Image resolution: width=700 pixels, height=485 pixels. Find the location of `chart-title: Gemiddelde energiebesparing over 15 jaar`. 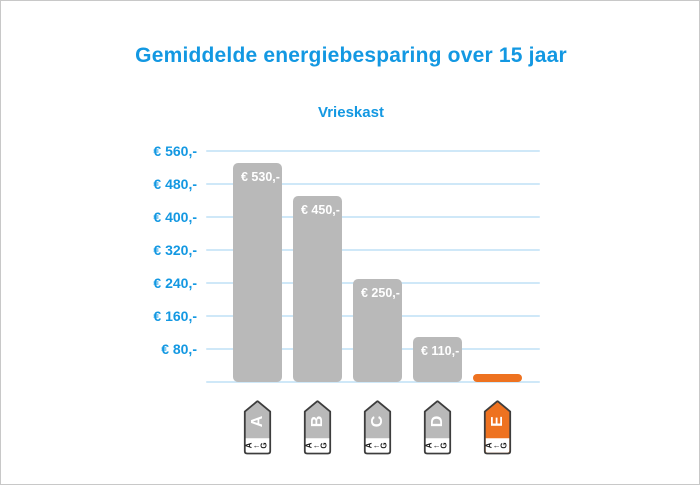

chart-title: Gemiddelde energiebesparing over 15 jaar is located at coordinates (351, 55).